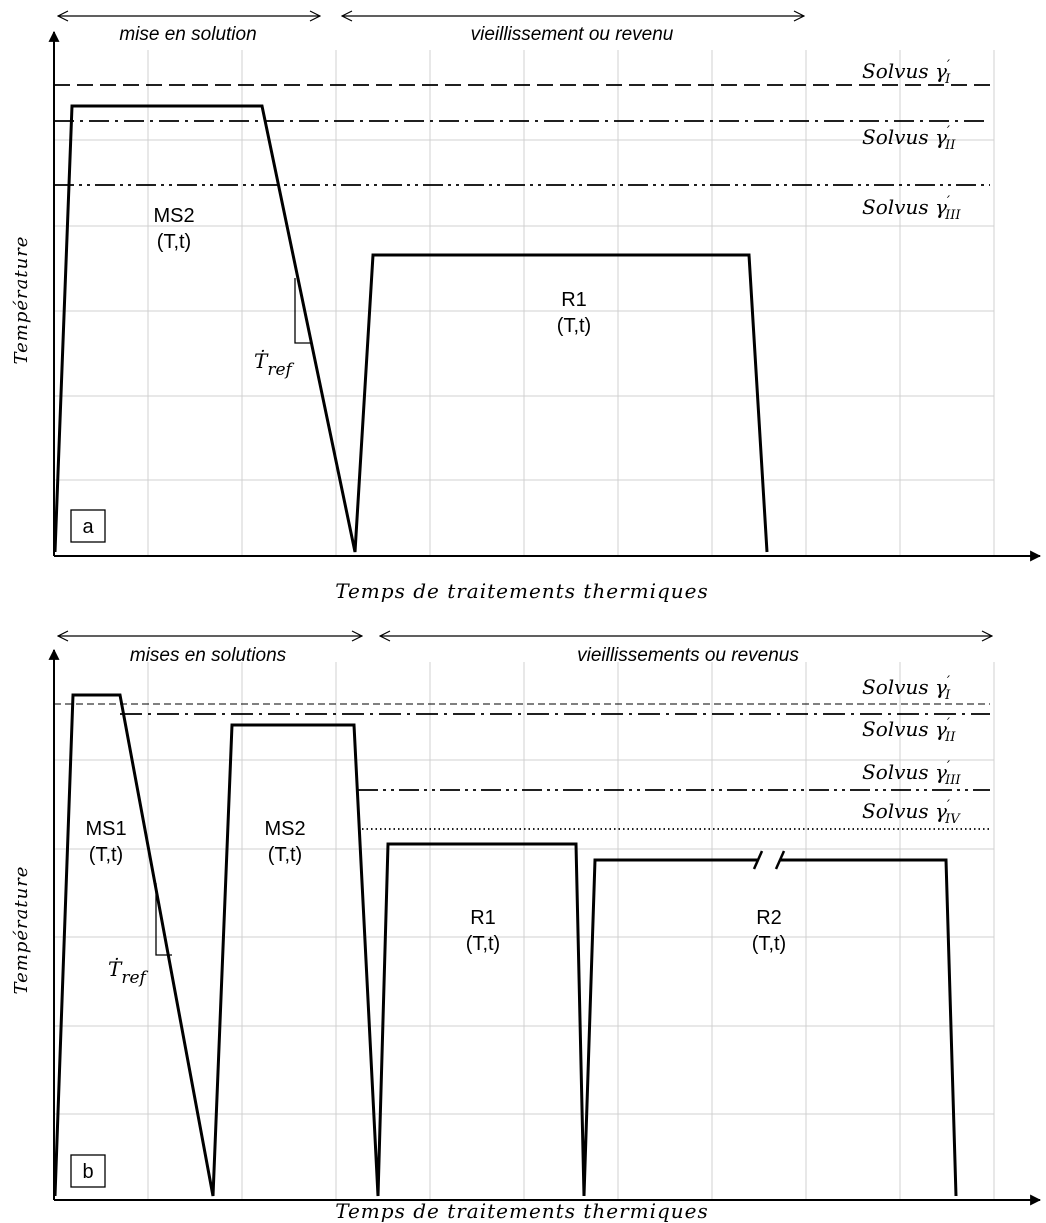 Image resolution: width=1046 pixels, height=1223 pixels. What do you see at coordinates (483, 918) in the screenshot?
I see `panel-b-step-3-name: R1` at bounding box center [483, 918].